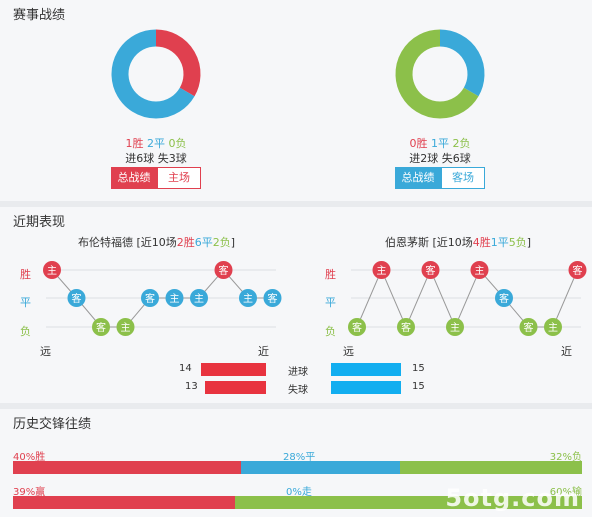 The image size is (592, 517). I want to click on left-record-donut, so click(156, 74).